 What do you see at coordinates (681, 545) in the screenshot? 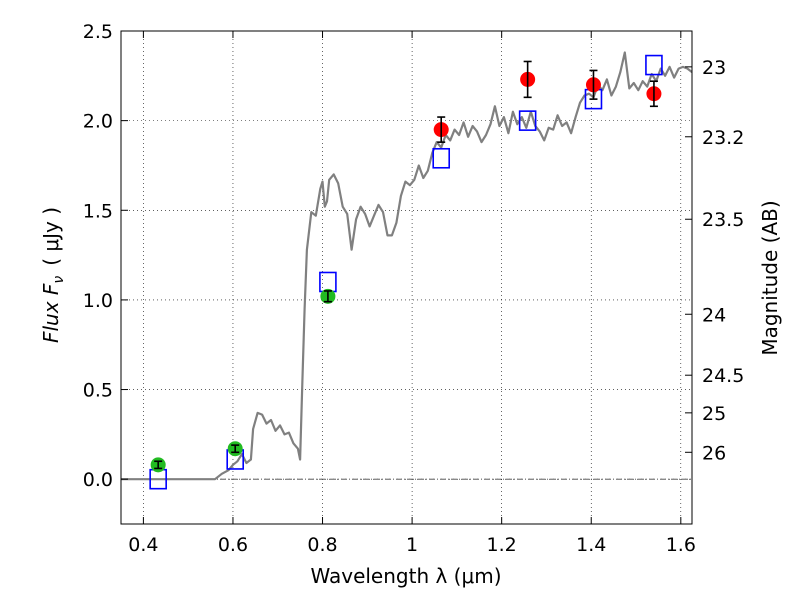
I see `x-tick-label: 1.6` at bounding box center [681, 545].